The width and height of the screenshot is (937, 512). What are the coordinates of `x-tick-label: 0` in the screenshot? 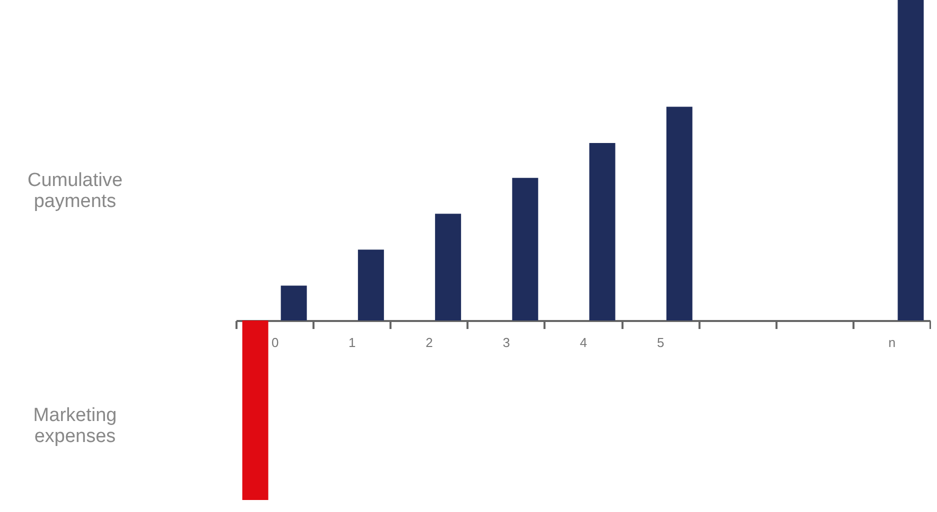 It's located at (275, 342).